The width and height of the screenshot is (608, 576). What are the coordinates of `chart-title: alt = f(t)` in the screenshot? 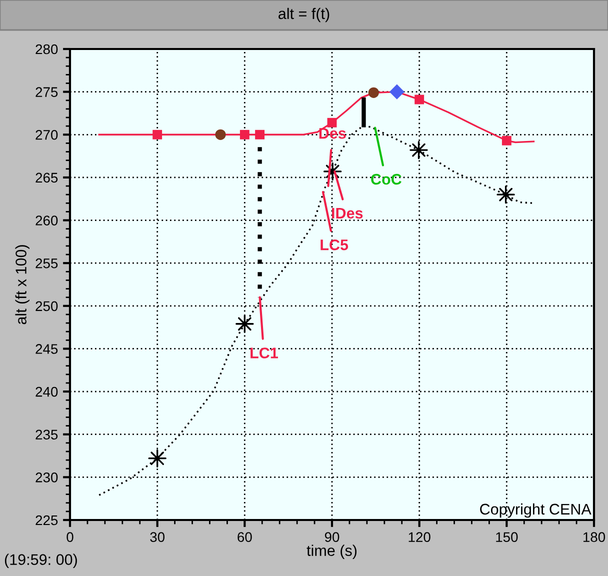 It's located at (304, 15).